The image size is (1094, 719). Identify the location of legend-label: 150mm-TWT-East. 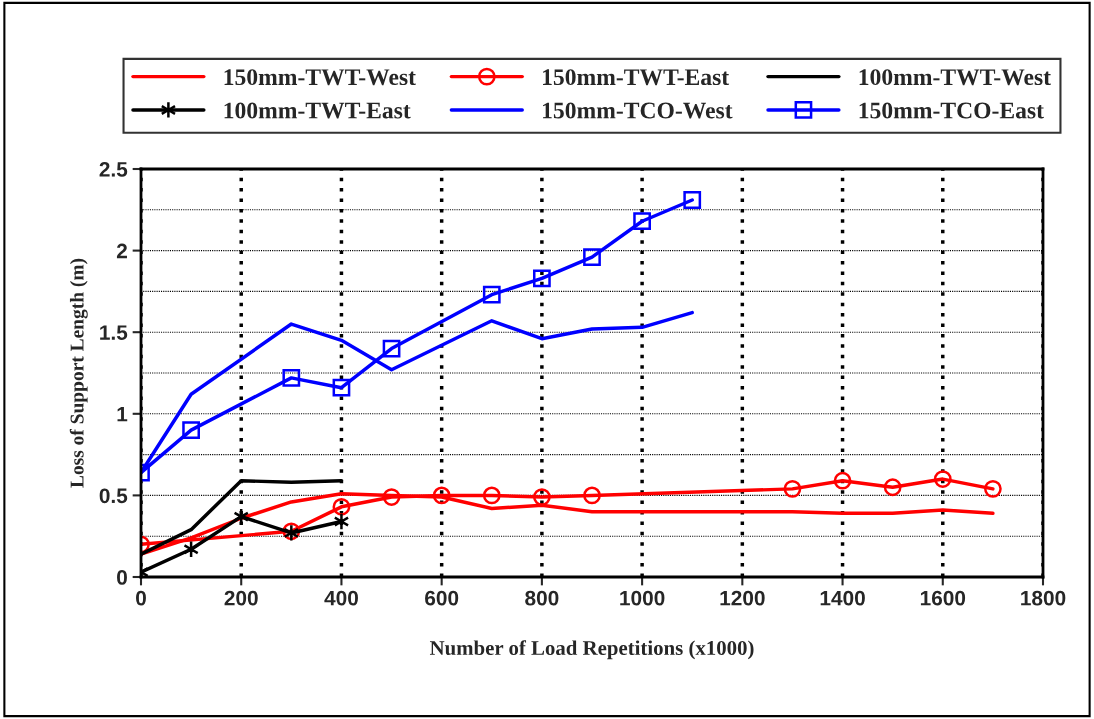
(636, 77).